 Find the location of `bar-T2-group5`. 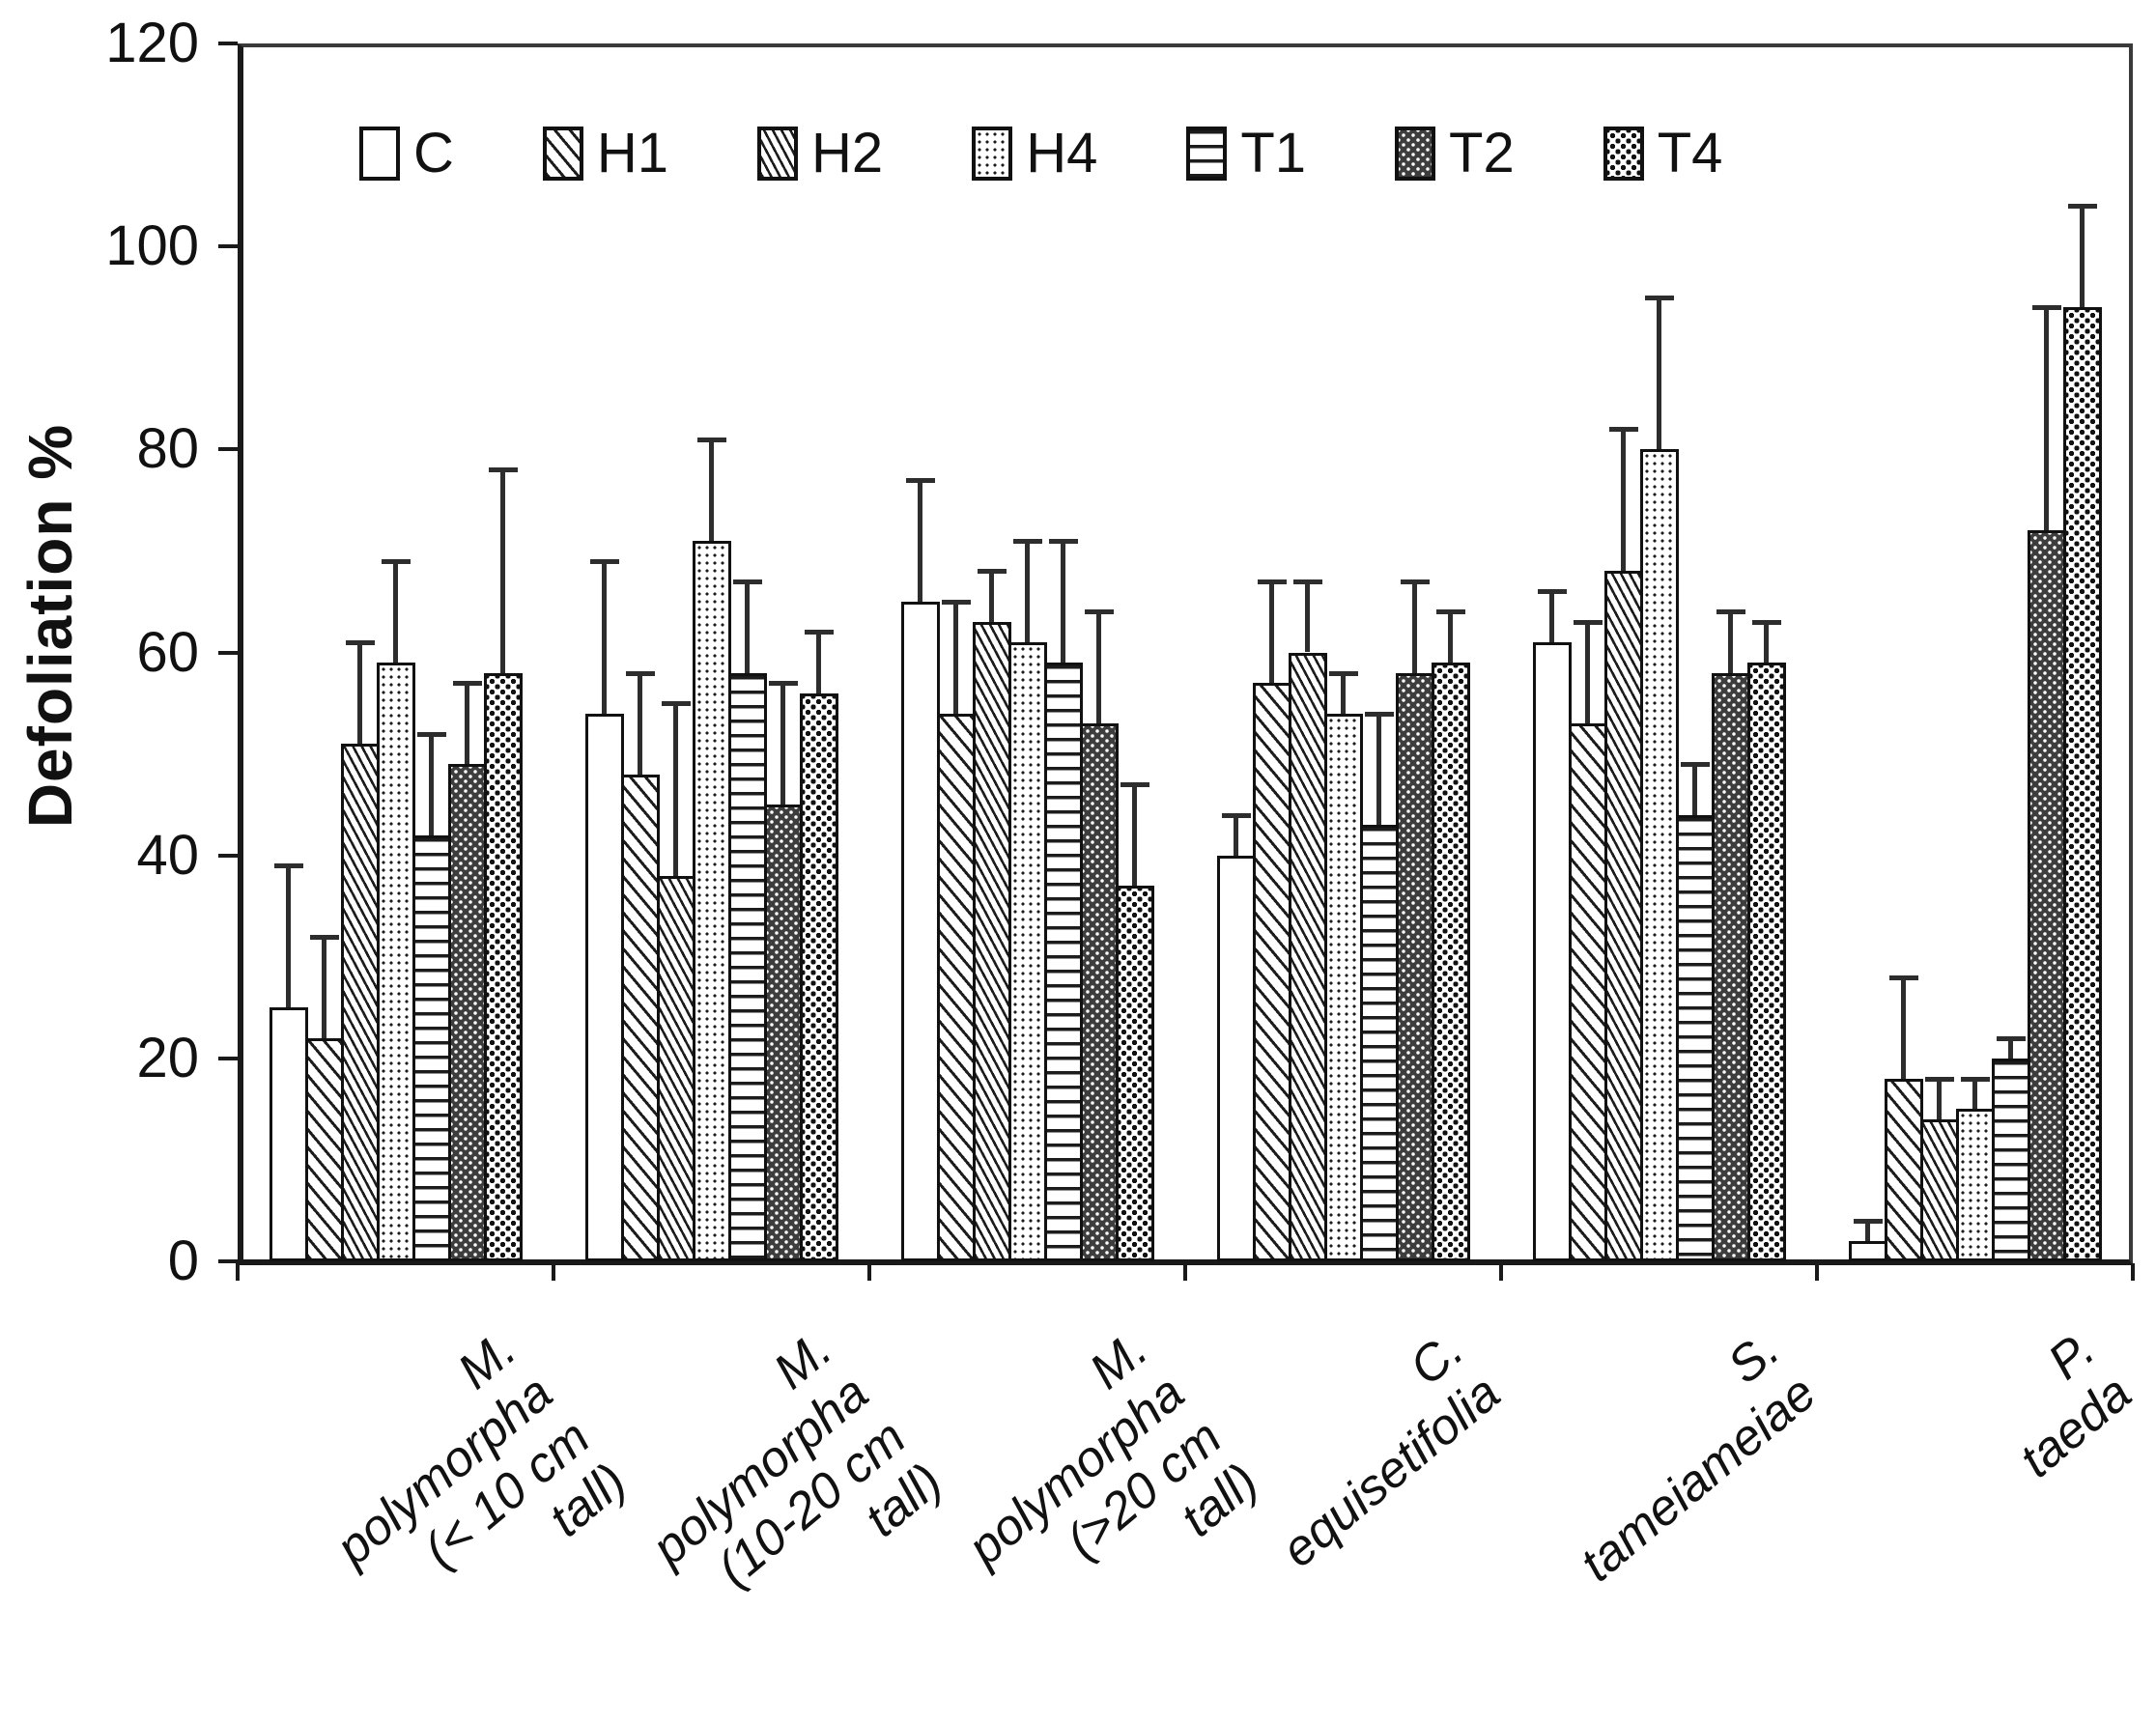

bar-T2-group5 is located at coordinates (1730, 966).